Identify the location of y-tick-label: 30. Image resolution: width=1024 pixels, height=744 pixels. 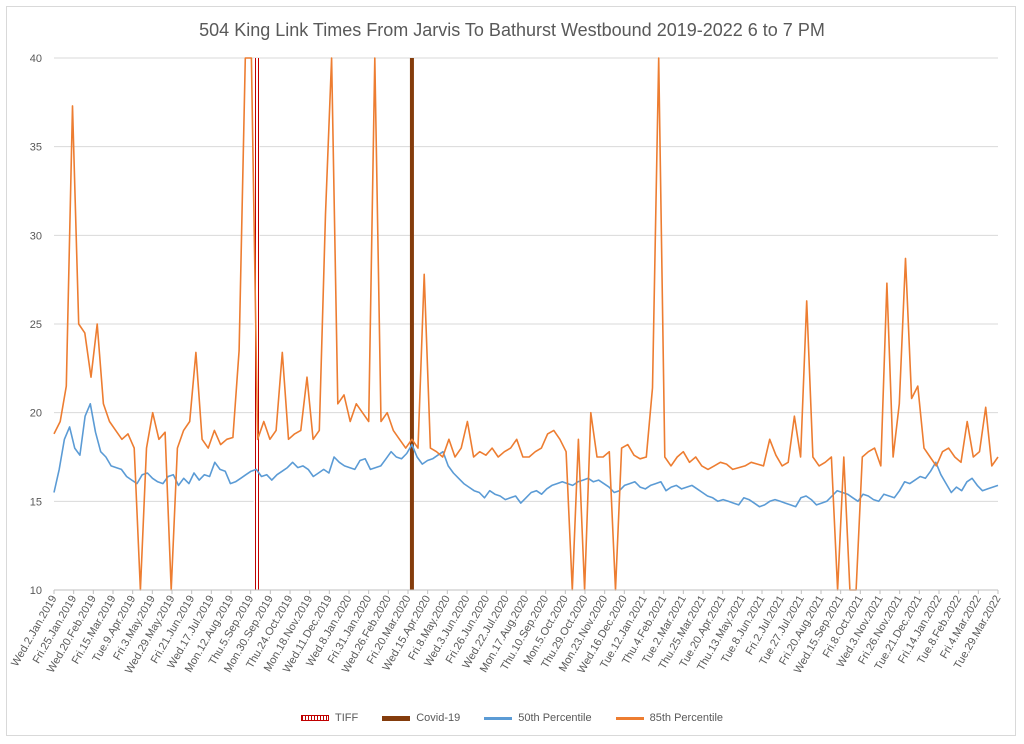
(36, 236).